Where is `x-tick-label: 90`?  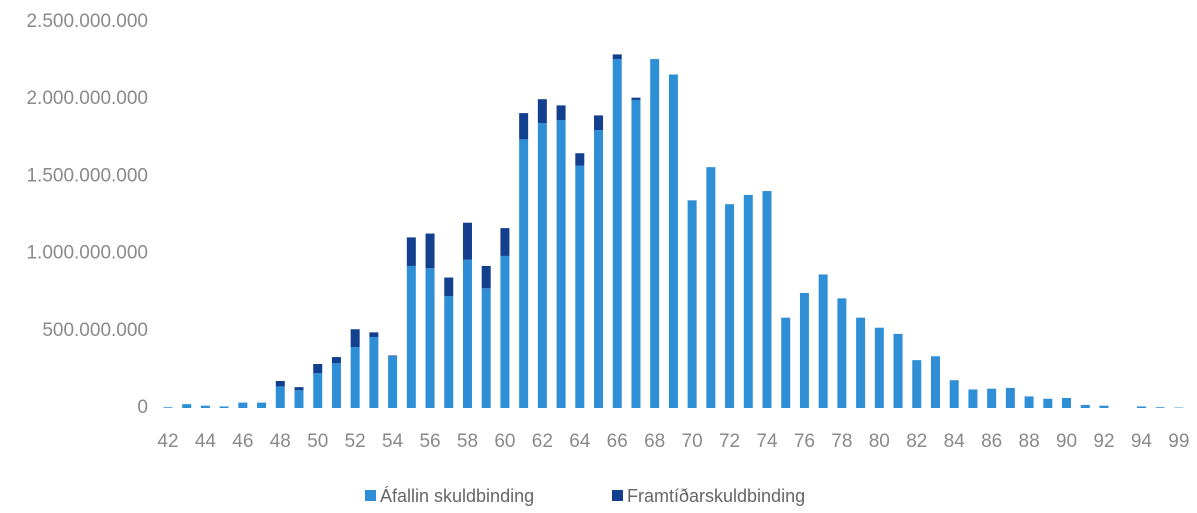 x-tick-label: 90 is located at coordinates (1066, 441).